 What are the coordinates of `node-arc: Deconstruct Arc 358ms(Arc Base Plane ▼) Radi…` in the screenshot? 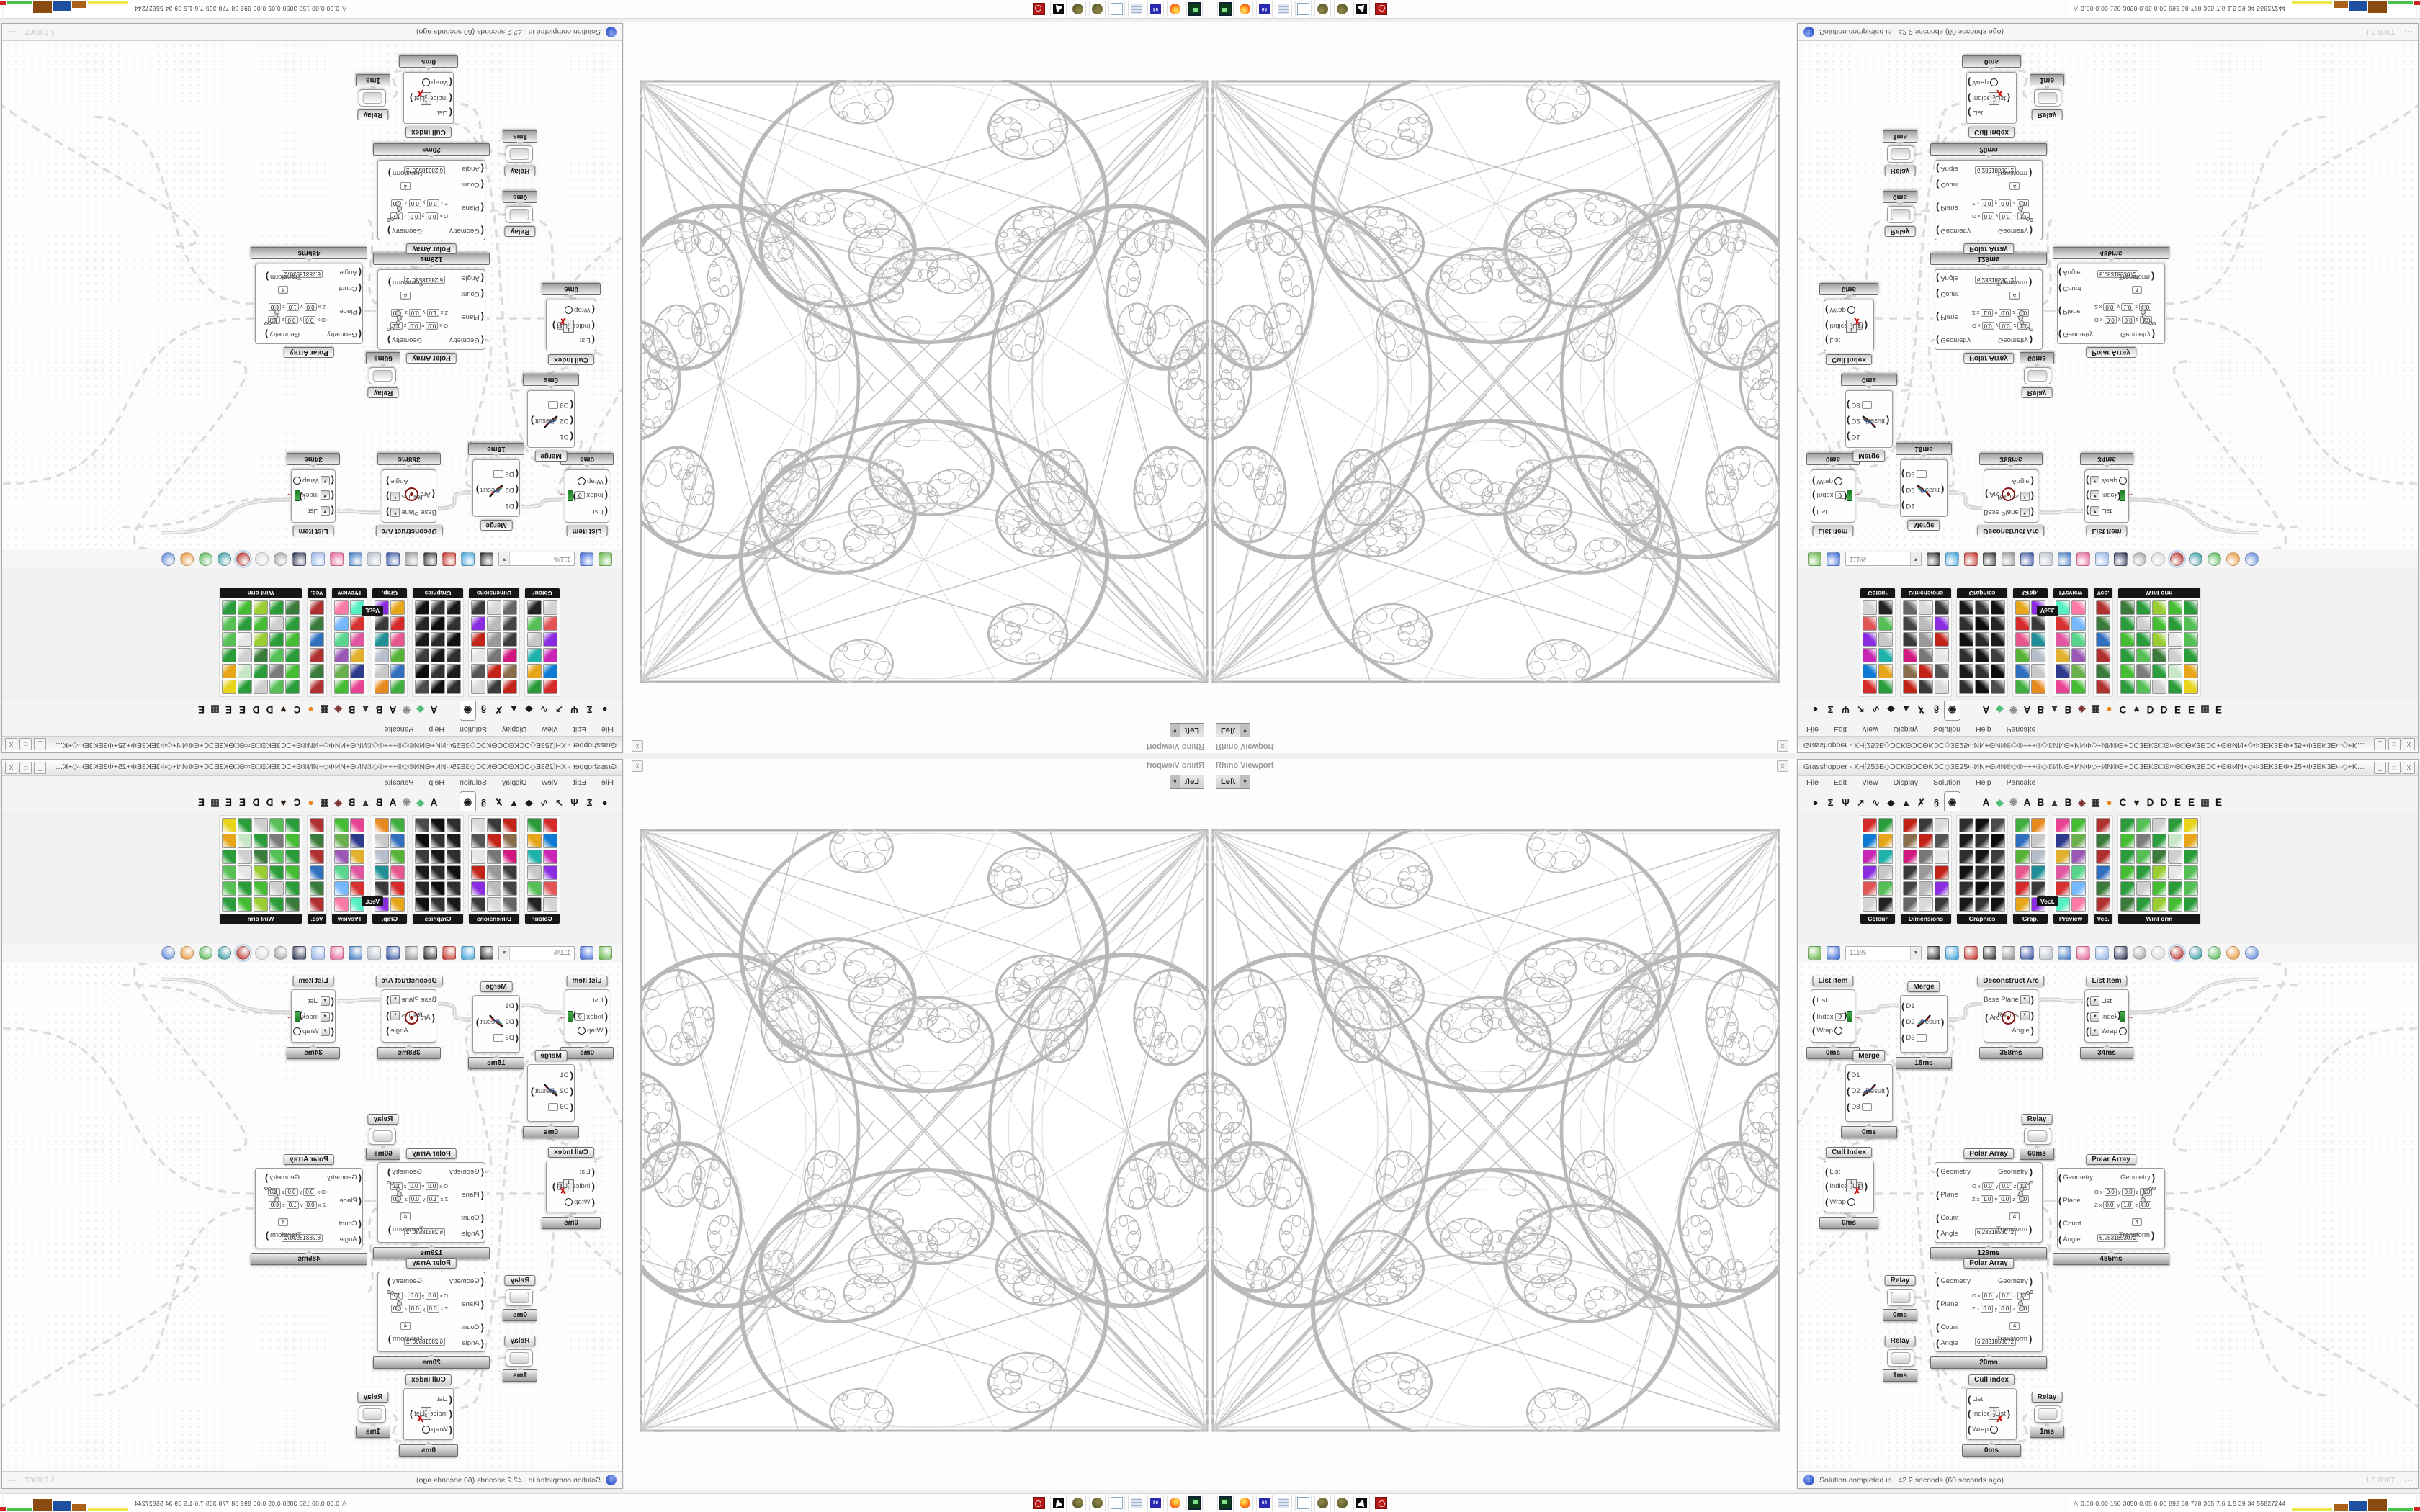 It's located at (409, 494).